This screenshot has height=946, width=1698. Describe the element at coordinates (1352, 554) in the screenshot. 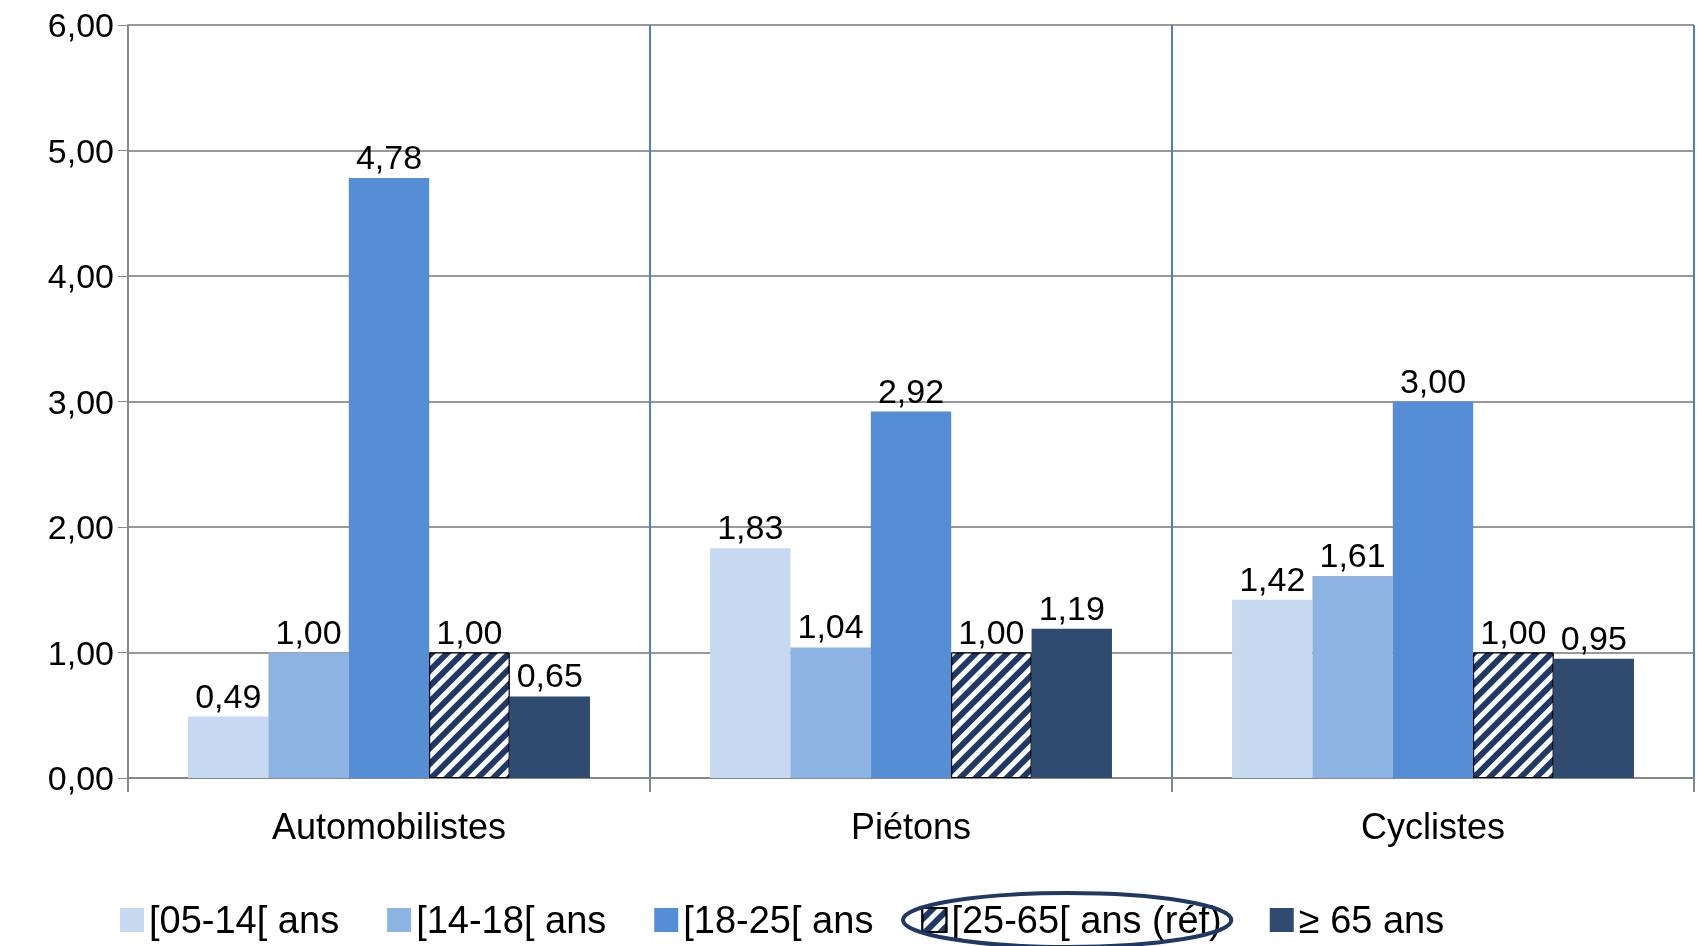

I see `data-label: 1,61` at that location.